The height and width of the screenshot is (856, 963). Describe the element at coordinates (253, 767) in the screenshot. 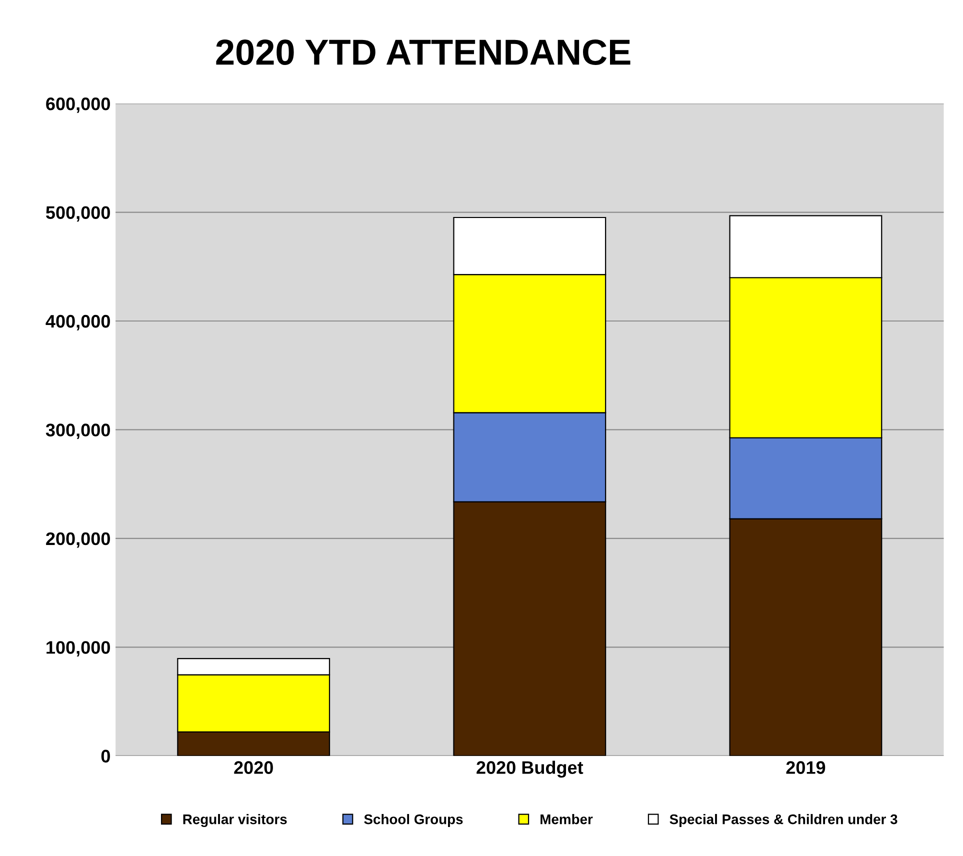

I see `x-tick-label: 2020` at that location.